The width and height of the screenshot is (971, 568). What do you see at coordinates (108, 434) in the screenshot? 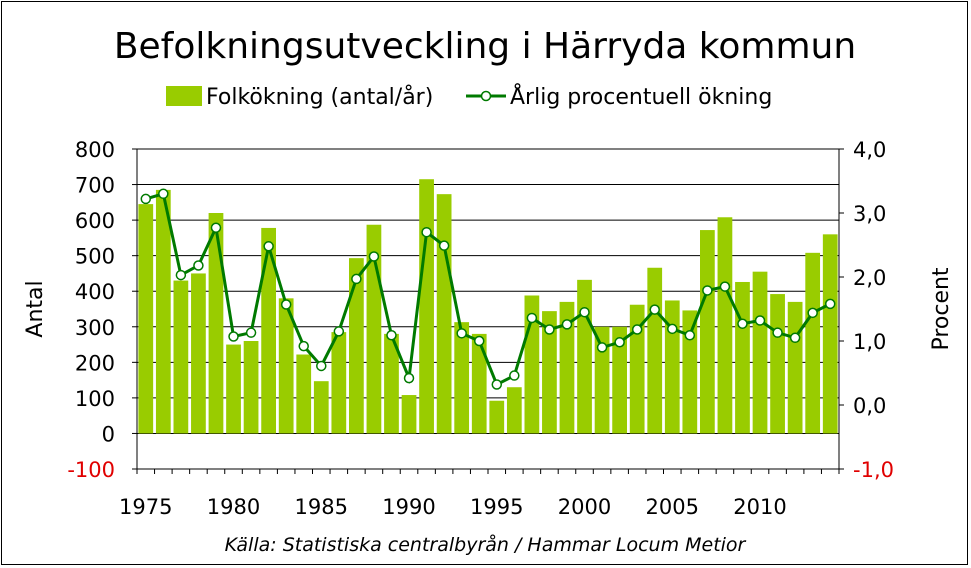
I see `y-left-tick-label: 0` at bounding box center [108, 434].